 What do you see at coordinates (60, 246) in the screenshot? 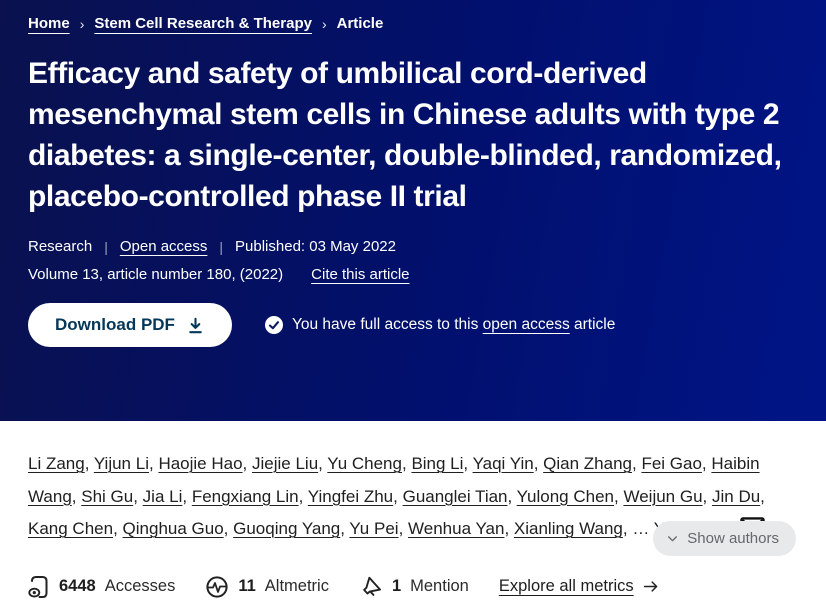
I see `article-type-label: Research` at bounding box center [60, 246].